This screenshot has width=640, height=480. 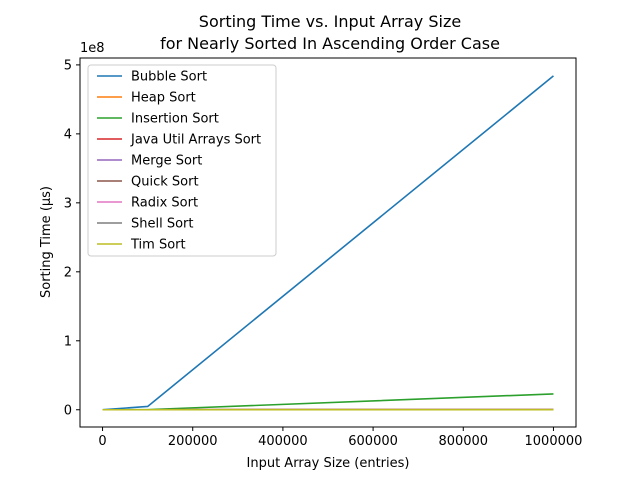 I want to click on x-axis: 0 200000 400000 600000 800000 1000000, so click(x=340, y=438).